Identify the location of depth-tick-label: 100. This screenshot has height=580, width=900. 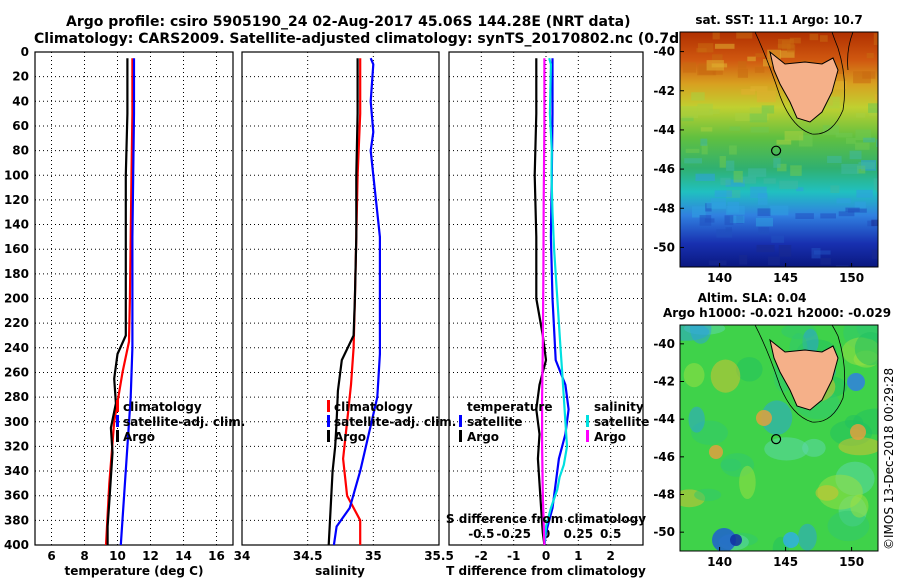
(16, 175).